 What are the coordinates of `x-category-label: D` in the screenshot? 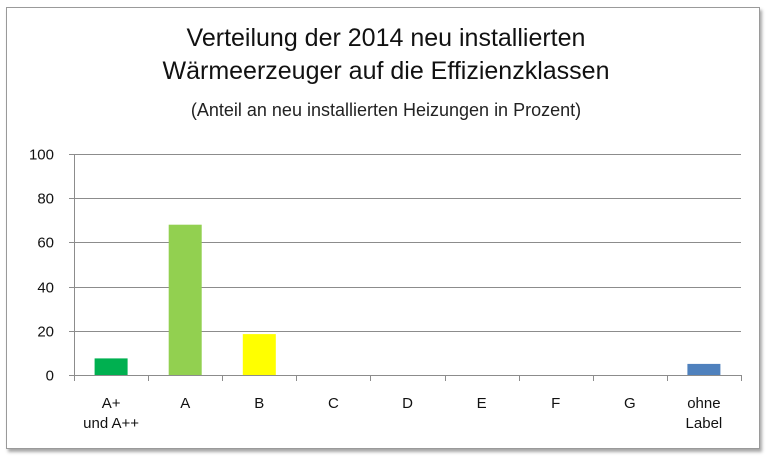 It's located at (407, 403).